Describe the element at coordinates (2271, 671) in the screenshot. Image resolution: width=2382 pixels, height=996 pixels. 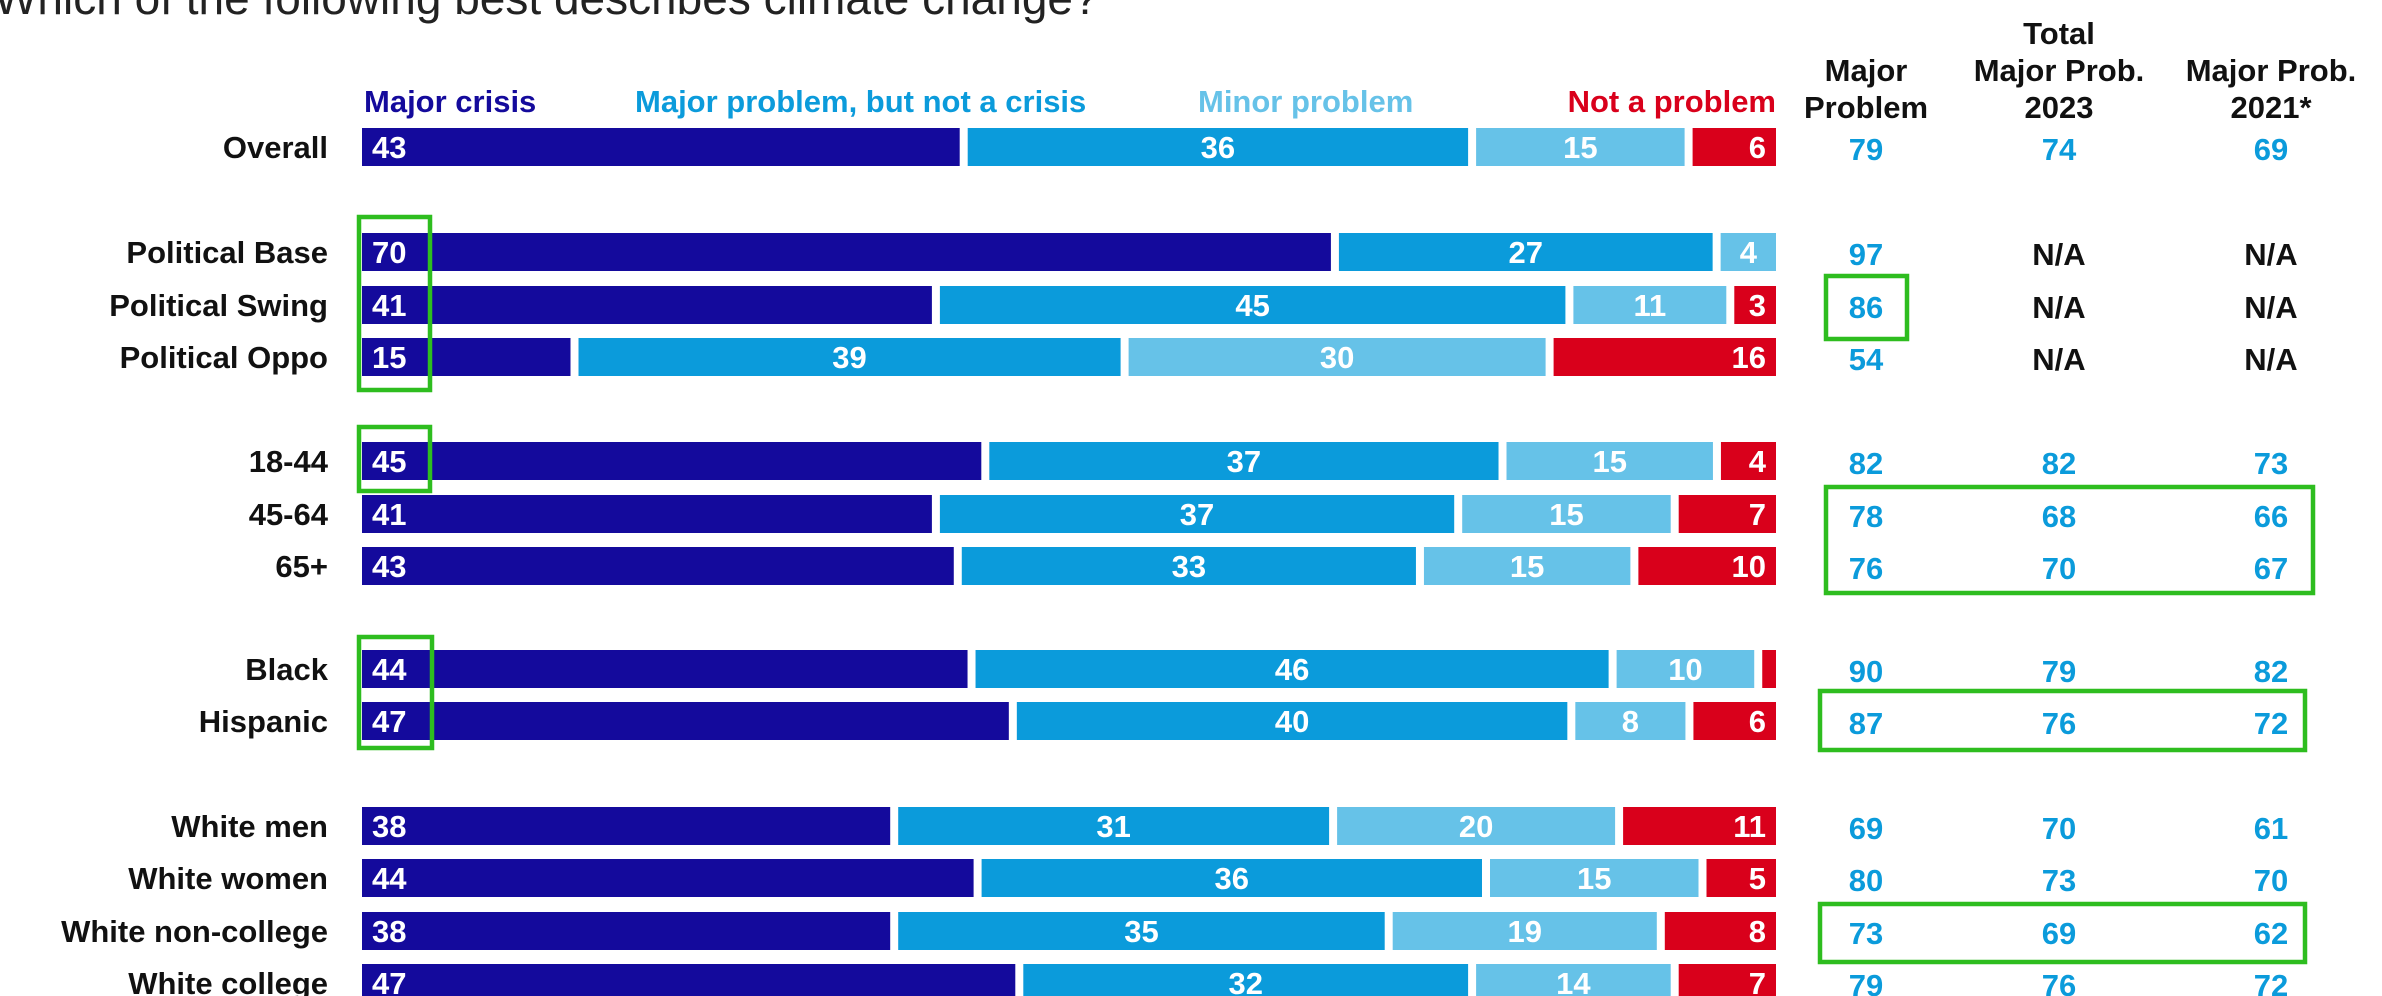
I see `column-3-value-black: 82` at that location.